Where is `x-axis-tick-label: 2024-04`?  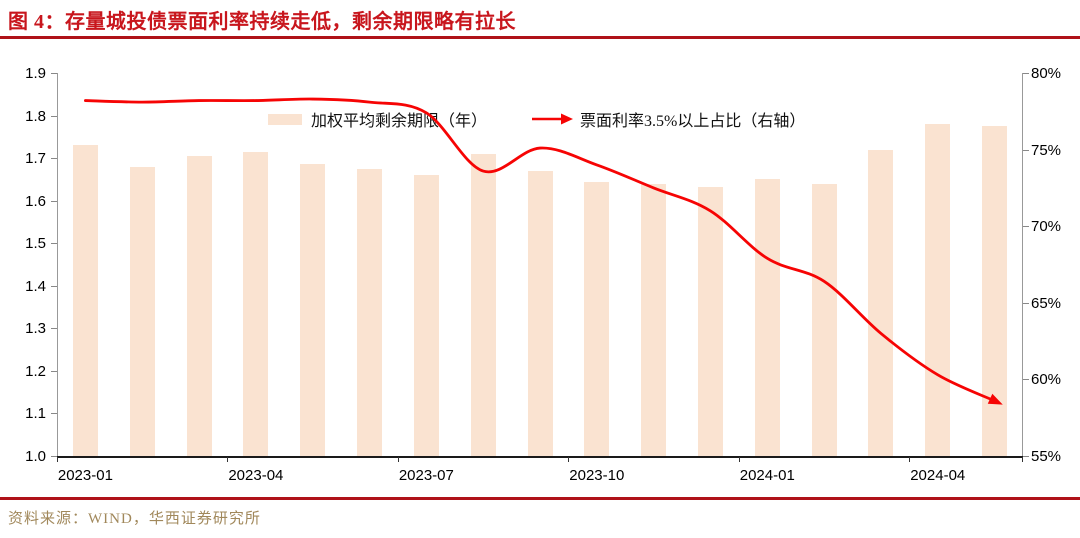
x-axis-tick-label: 2024-04 is located at coordinates (938, 475).